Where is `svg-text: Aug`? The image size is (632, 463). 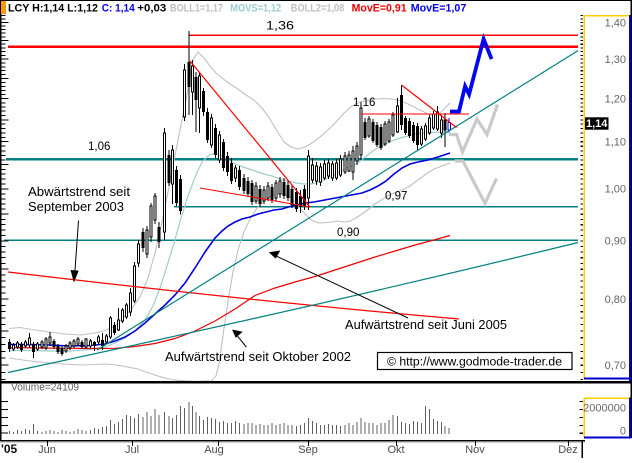 svg-text: Aug is located at coordinates (214, 450).